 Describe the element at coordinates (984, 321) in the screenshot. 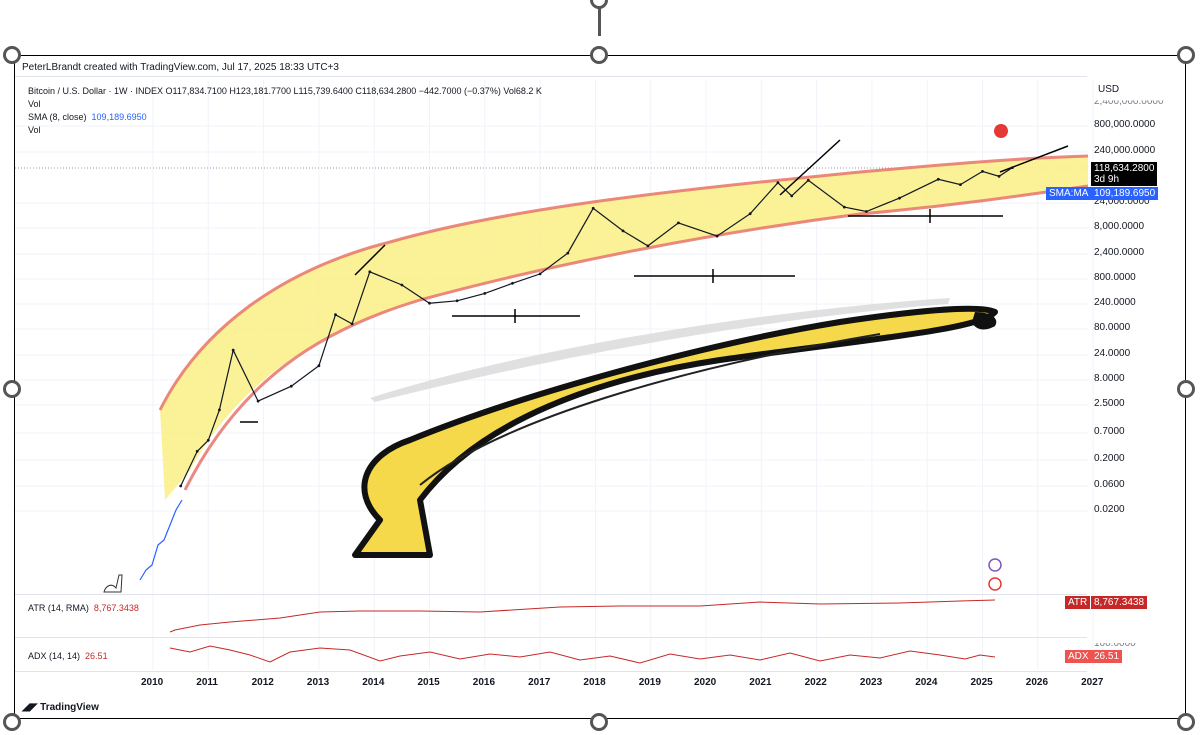

I see `banana-tip` at that location.